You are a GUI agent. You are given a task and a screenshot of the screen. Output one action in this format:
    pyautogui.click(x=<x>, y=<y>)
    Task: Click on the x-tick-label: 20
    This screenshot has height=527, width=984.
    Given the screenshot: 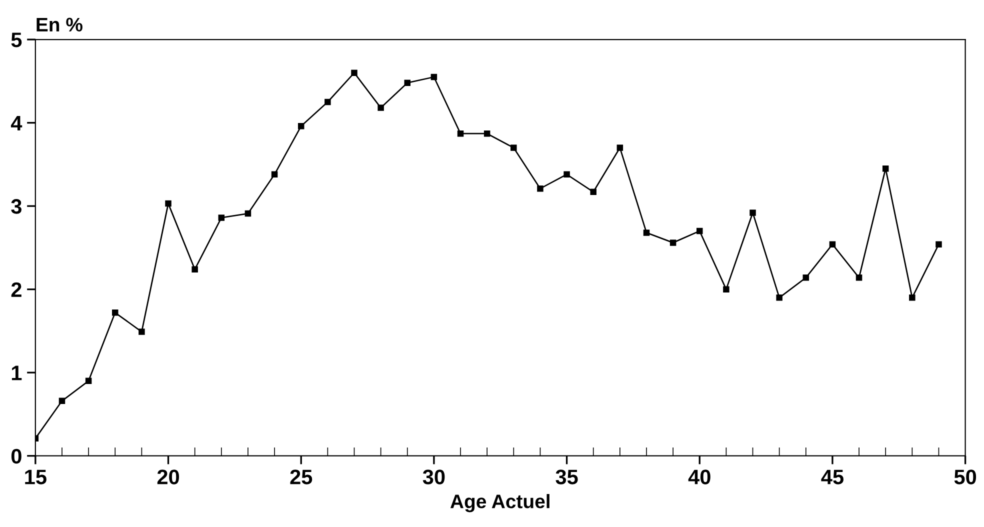 What is the action you would take?
    pyautogui.click(x=168, y=477)
    